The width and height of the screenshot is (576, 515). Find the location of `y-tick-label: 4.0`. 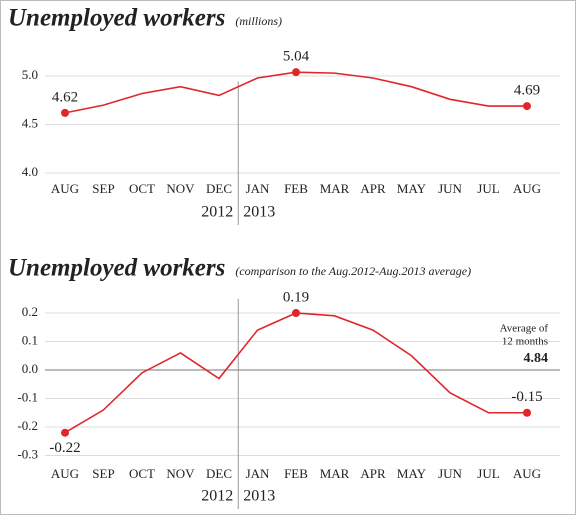

y-tick-label: 4.0 is located at coordinates (30, 171).